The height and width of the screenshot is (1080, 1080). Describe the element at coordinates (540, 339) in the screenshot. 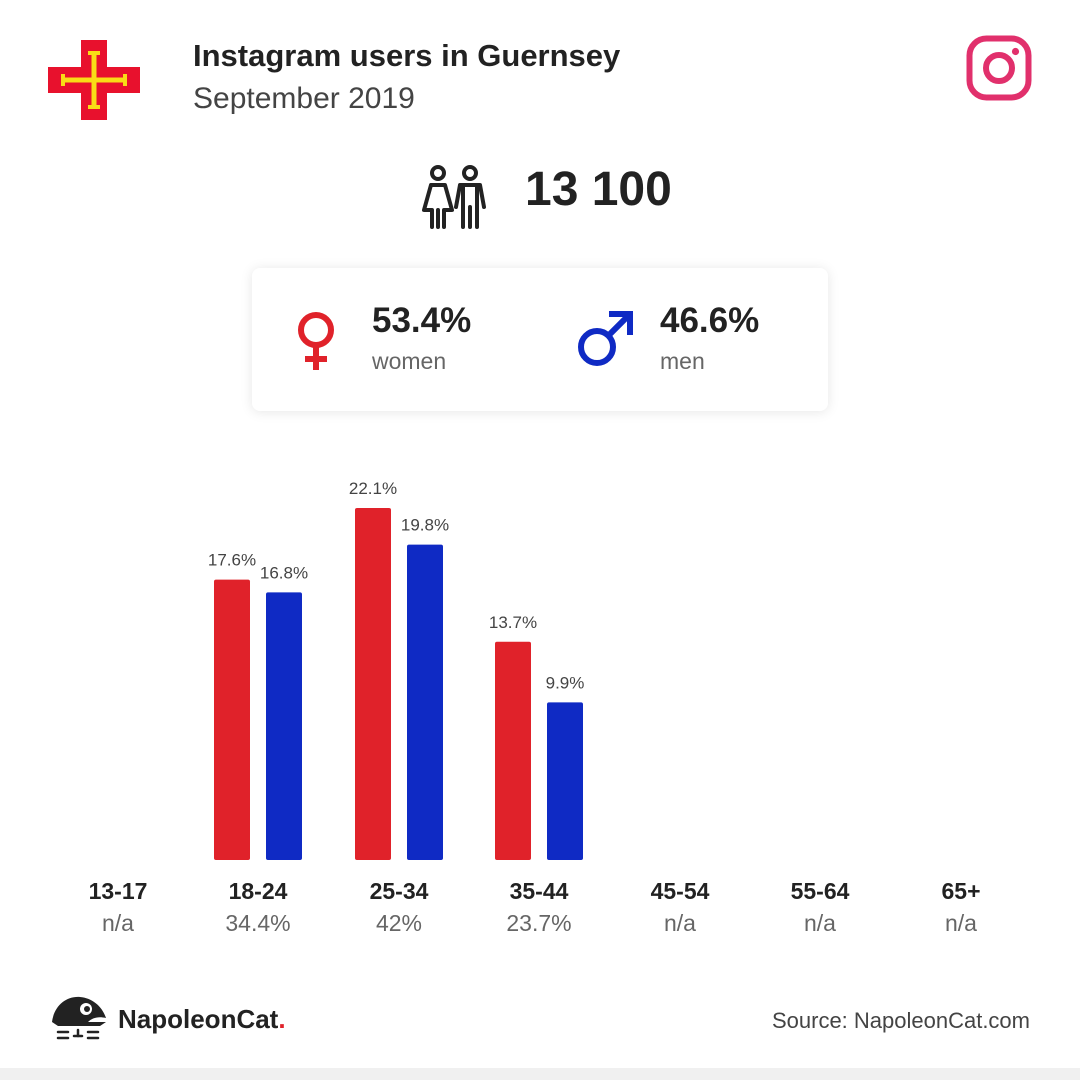

I see `gender-split-card: 53.4% women 46.6% men` at that location.